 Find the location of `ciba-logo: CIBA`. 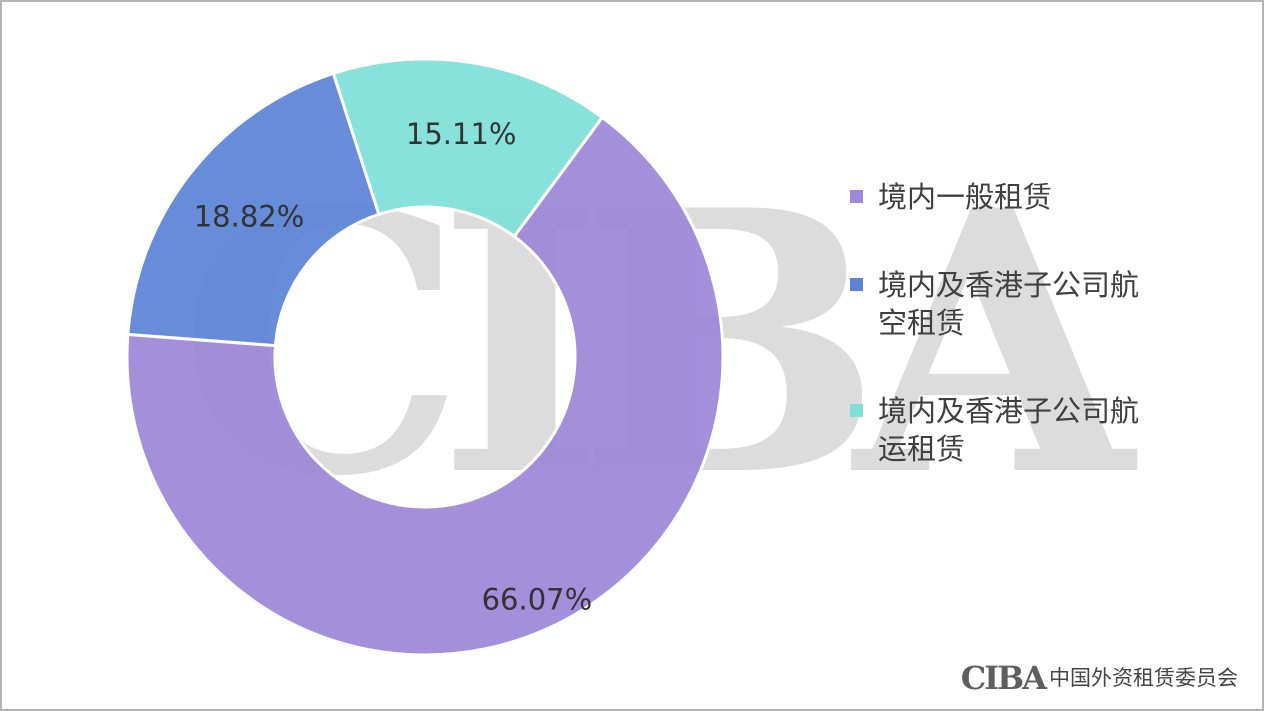

ciba-logo: CIBA is located at coordinates (1003, 678).